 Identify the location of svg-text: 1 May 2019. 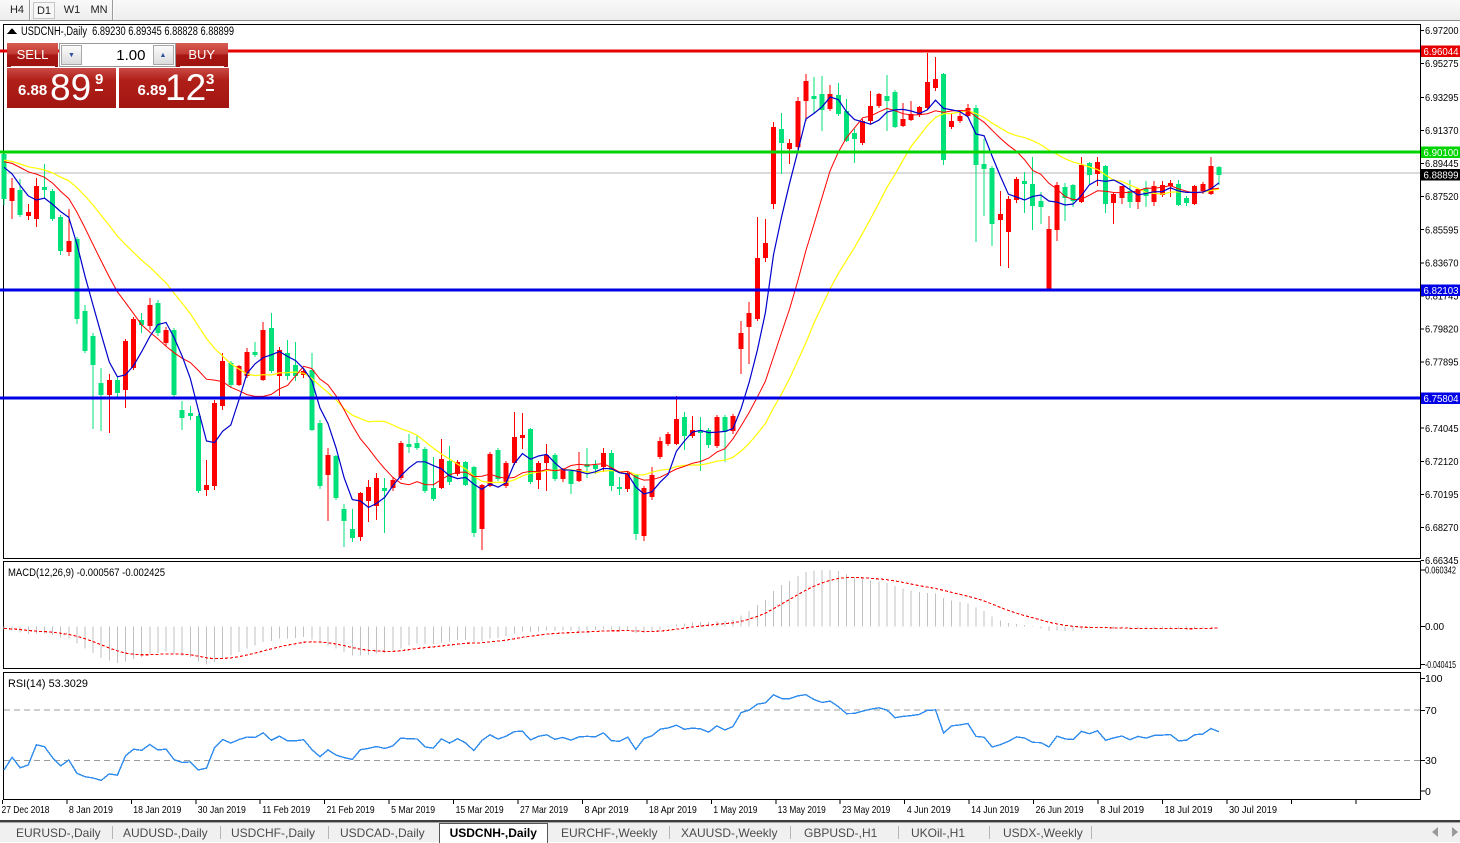
(735, 810).